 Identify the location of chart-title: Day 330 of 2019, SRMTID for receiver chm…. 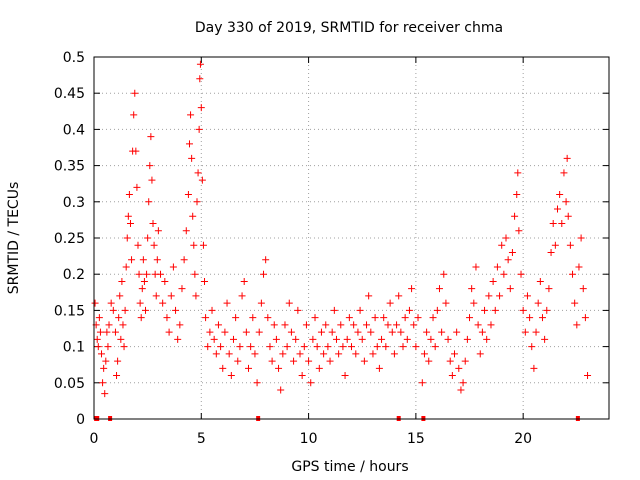
(349, 28).